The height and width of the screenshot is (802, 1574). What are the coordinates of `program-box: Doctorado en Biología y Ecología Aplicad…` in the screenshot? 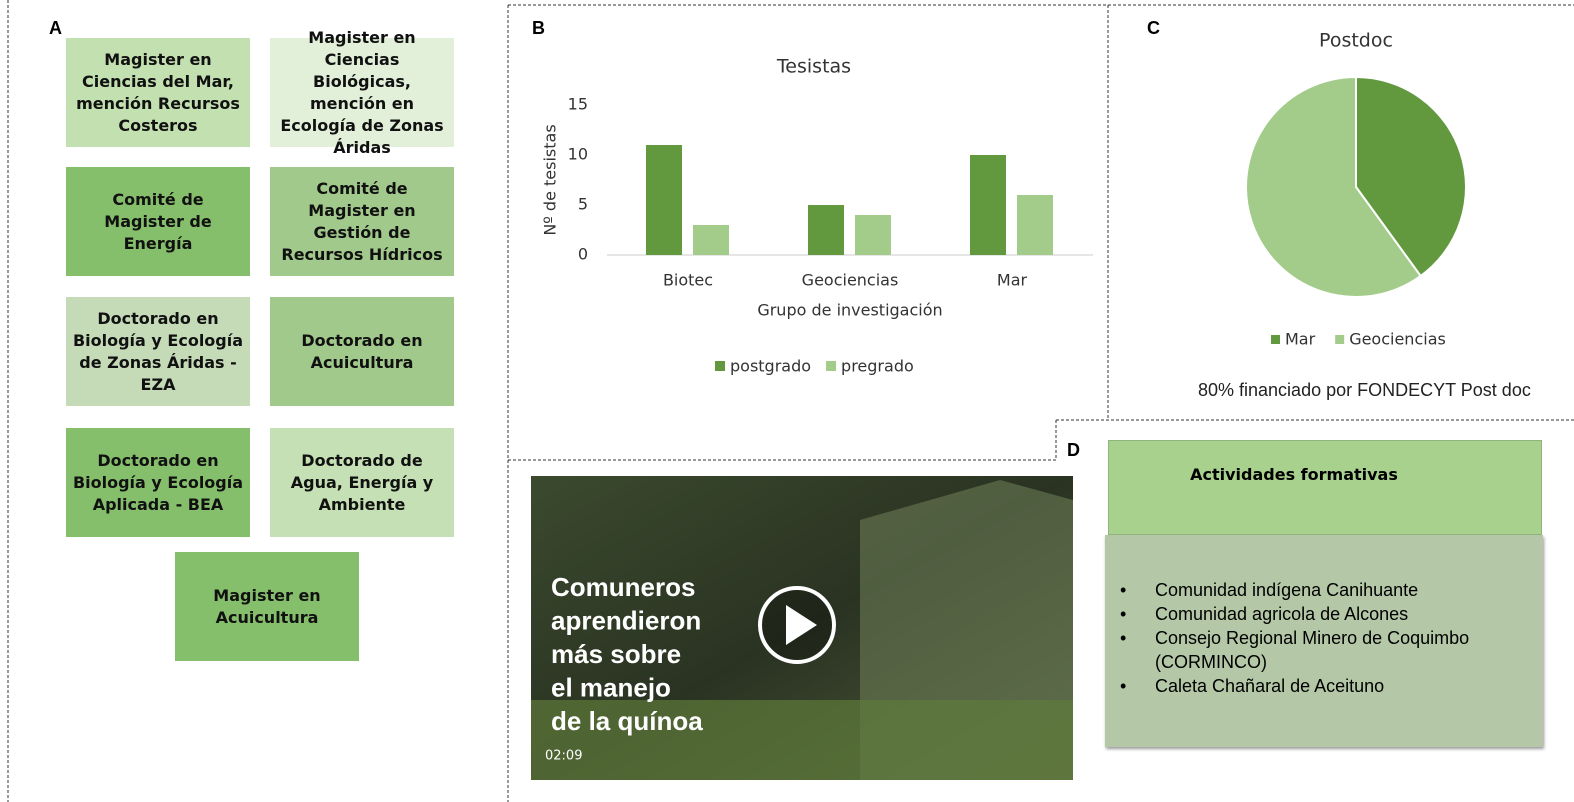 It's located at (158, 482).